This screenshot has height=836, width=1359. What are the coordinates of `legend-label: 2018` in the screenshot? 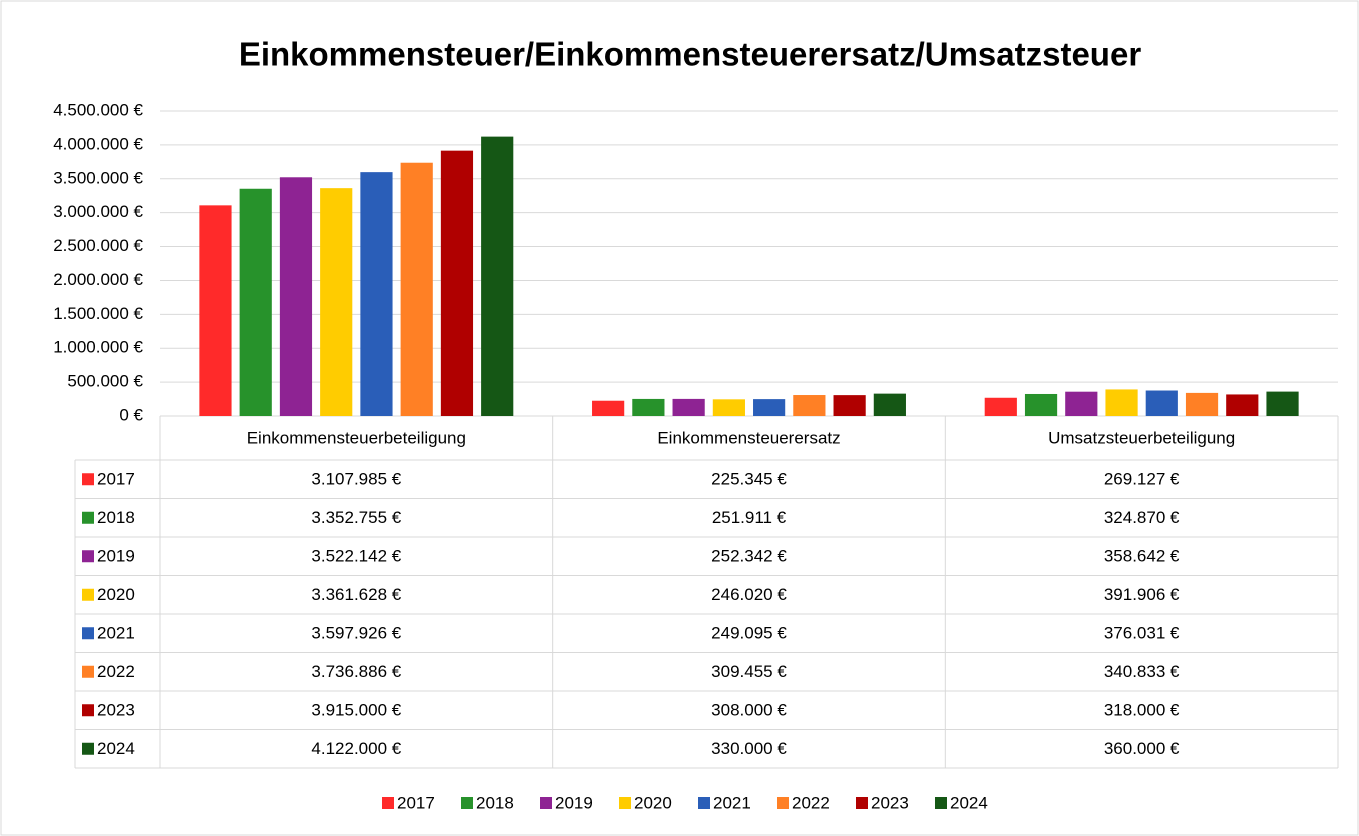 It's located at (495, 802).